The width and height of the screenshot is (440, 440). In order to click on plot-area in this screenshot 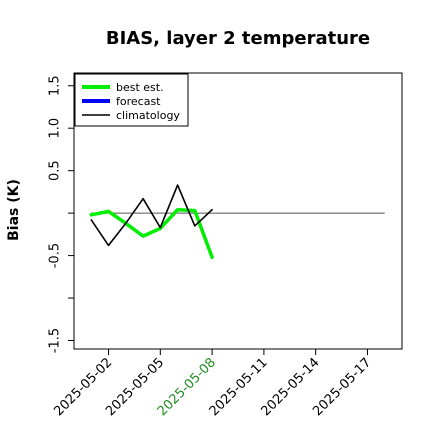, I will do `click(237, 222)`.